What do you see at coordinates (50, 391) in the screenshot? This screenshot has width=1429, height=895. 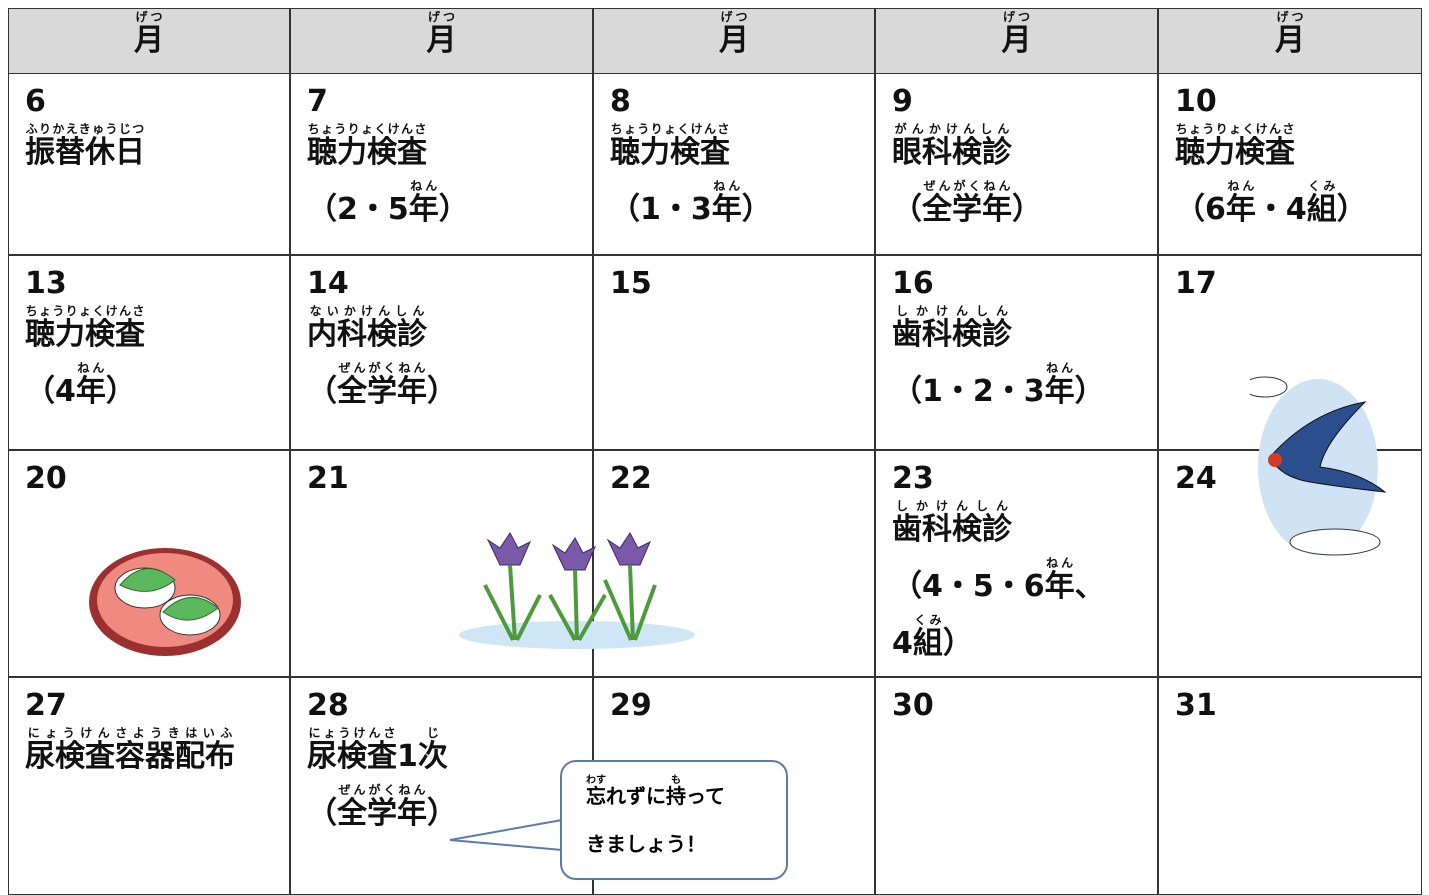 I see `text: （4` at bounding box center [50, 391].